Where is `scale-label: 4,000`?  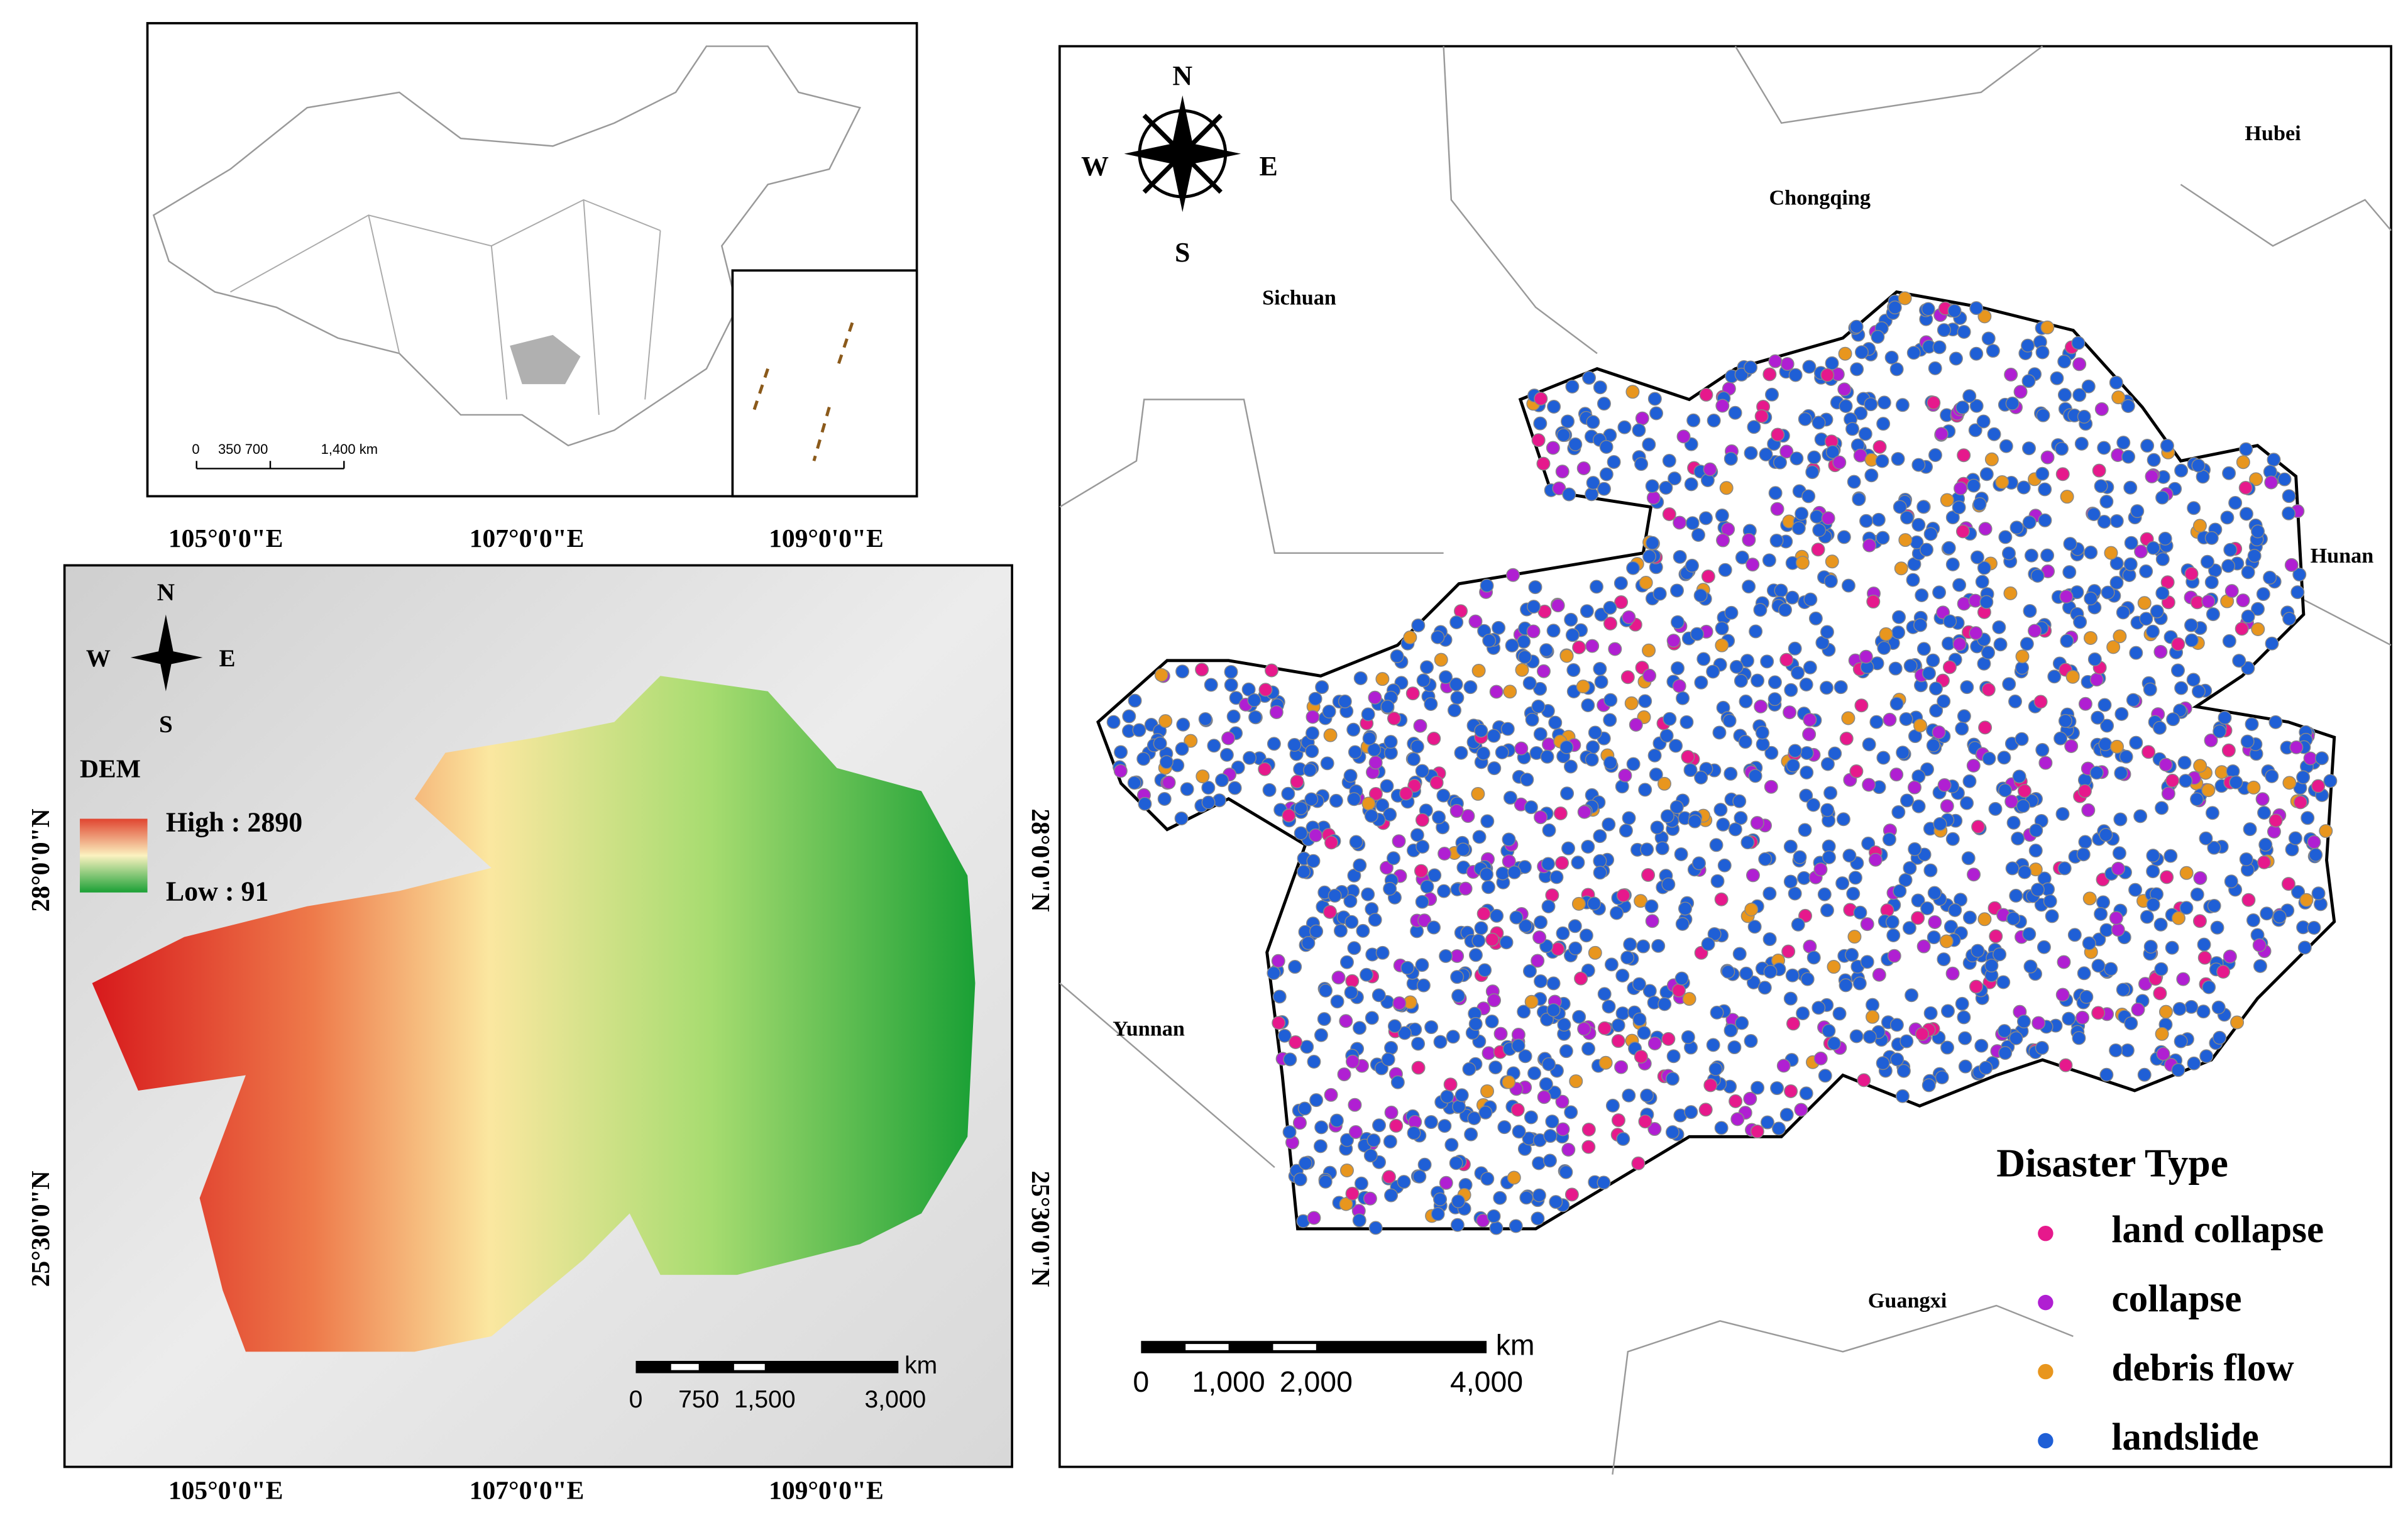 scale-label: 4,000 is located at coordinates (1486, 1381).